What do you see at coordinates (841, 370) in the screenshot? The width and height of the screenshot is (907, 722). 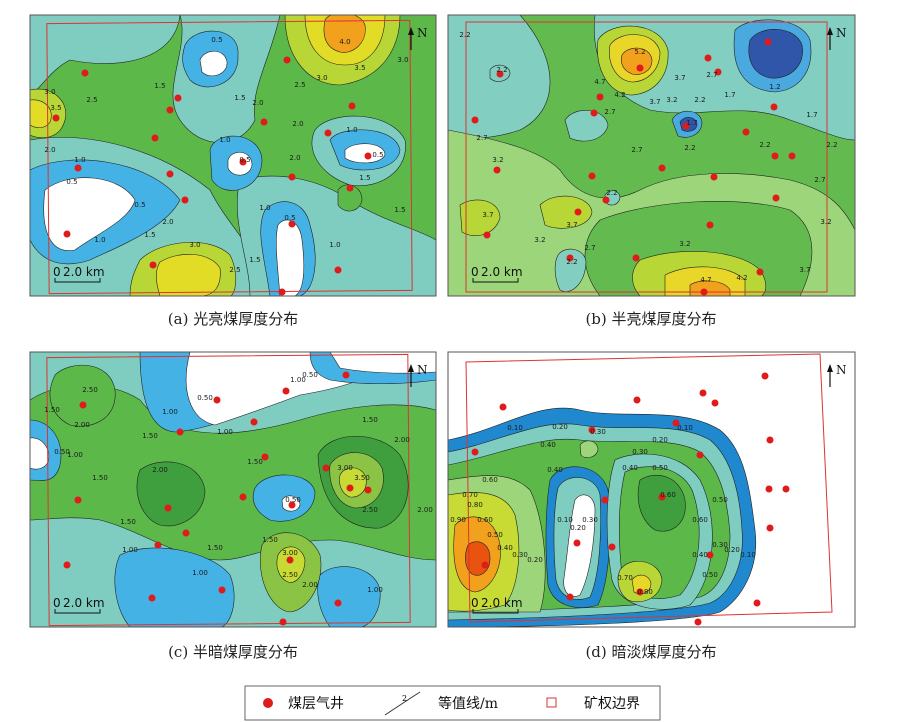 I see `north-label: N` at bounding box center [841, 370].